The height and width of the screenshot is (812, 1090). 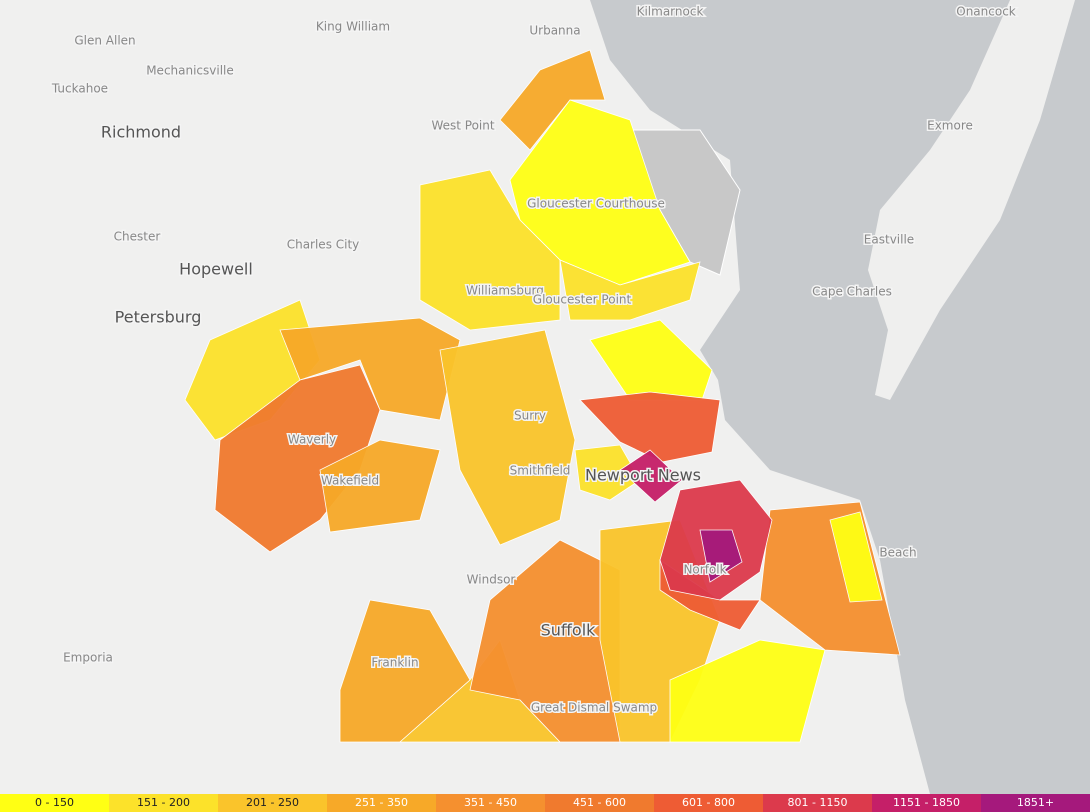 I want to click on place-label: Gloucester Point, so click(x=582, y=300).